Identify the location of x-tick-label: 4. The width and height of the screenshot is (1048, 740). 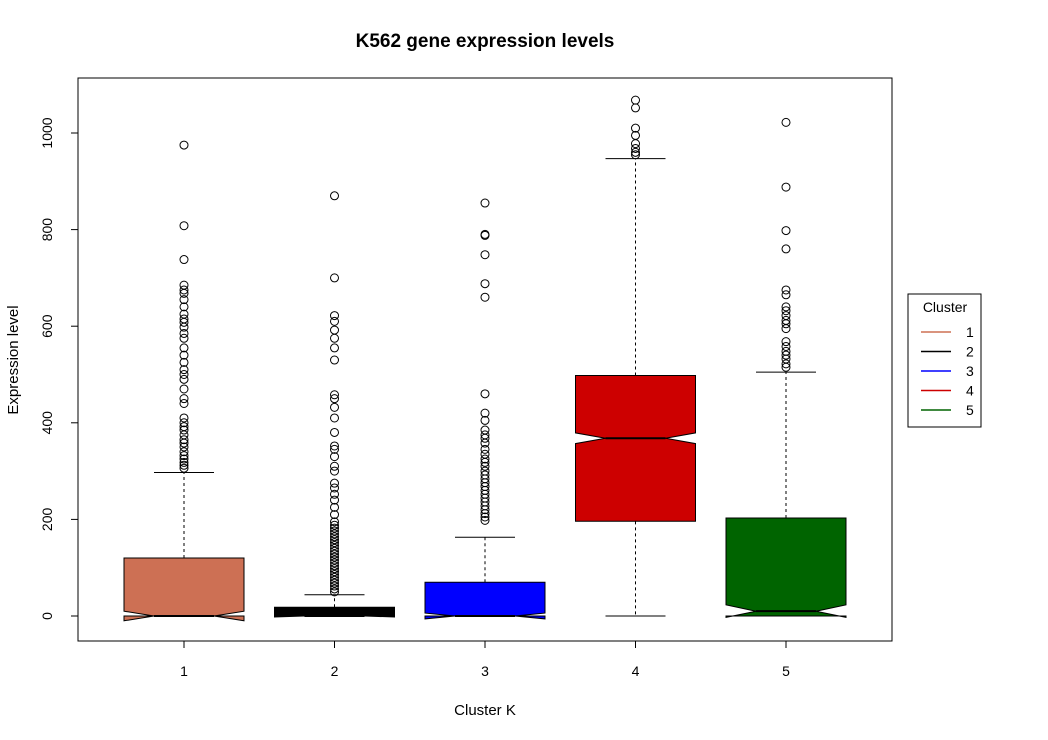
(636, 671).